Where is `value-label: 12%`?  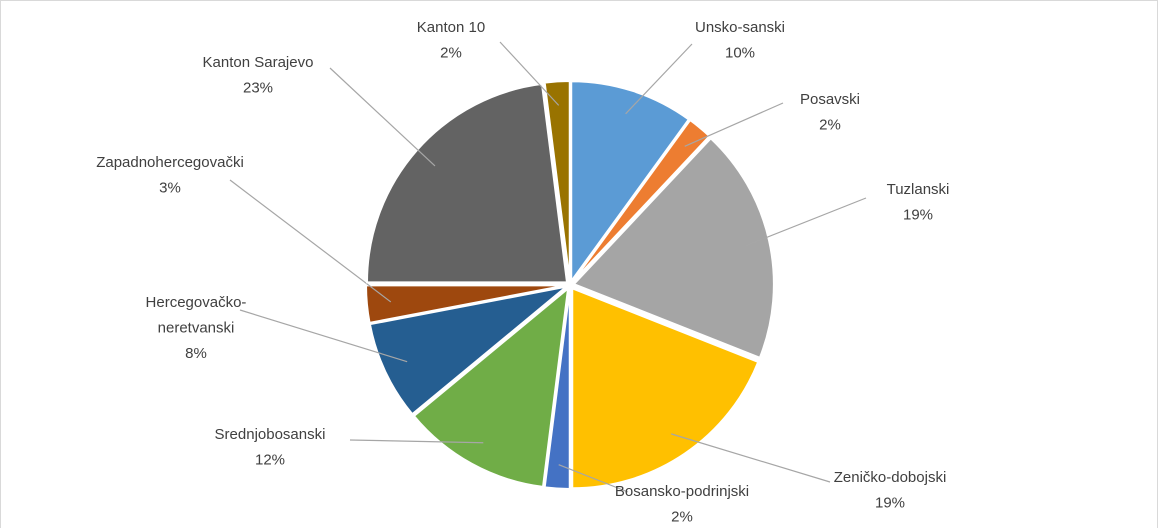 value-label: 12% is located at coordinates (270, 459).